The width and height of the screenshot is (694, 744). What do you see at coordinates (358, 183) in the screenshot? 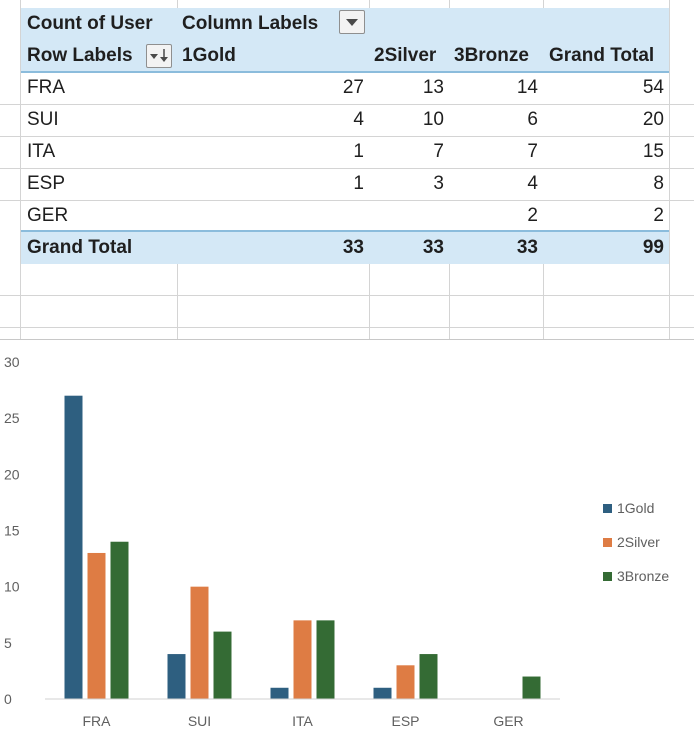
I see `cell-esp-gold: 1` at bounding box center [358, 183].